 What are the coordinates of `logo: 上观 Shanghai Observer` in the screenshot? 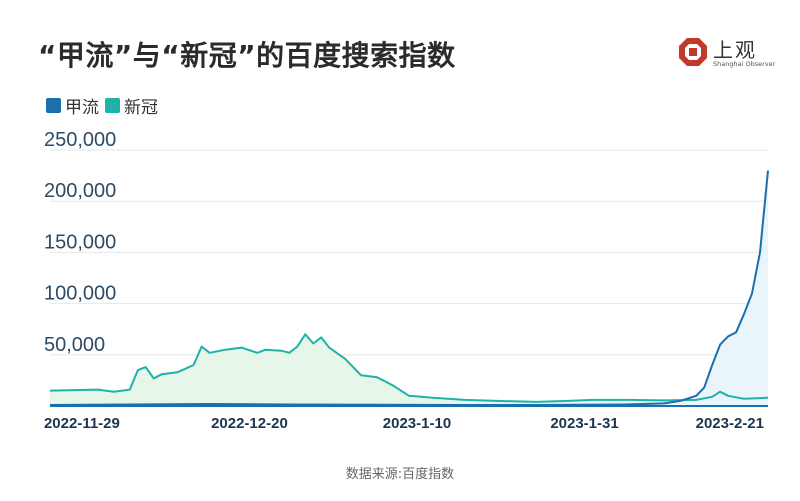 It's located at (726, 54).